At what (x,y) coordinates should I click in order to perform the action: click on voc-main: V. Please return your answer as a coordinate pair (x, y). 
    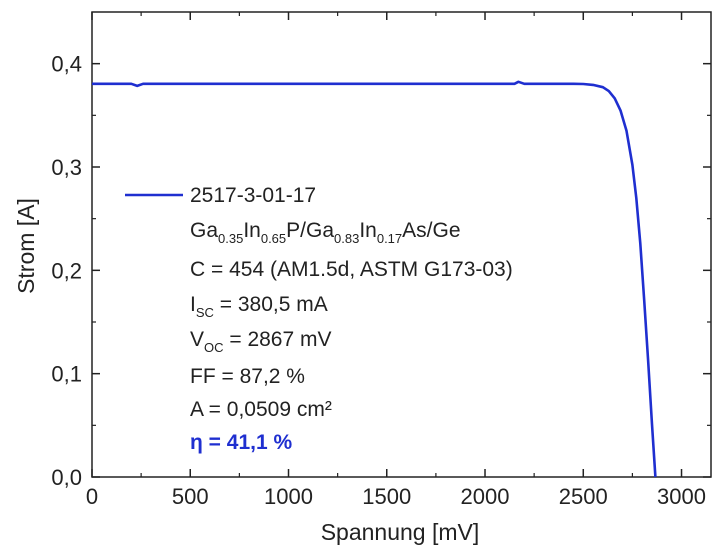
    Looking at the image, I should click on (197, 339).